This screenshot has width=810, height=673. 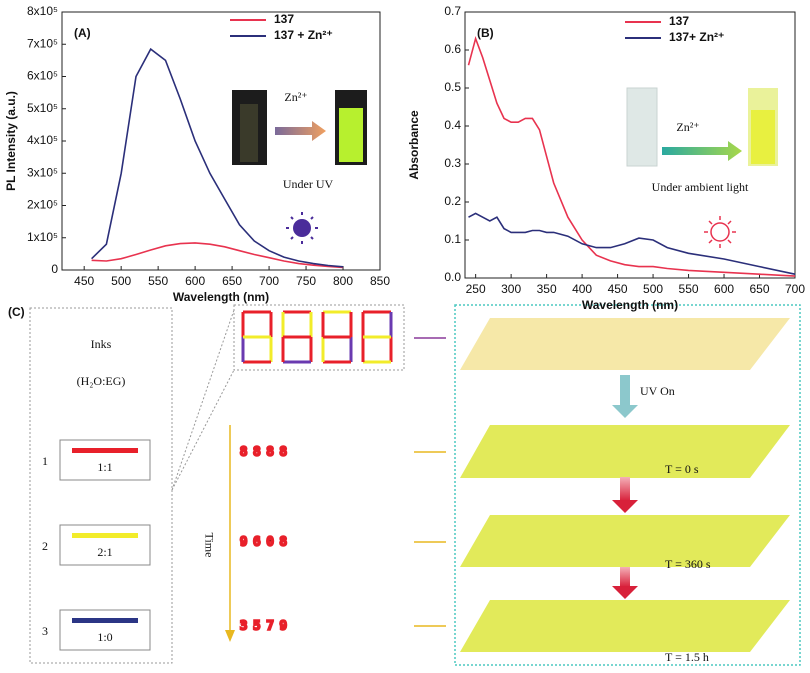 What do you see at coordinates (452, 11) in the screenshot?
I see `y-tick-label: 0.7` at bounding box center [452, 11].